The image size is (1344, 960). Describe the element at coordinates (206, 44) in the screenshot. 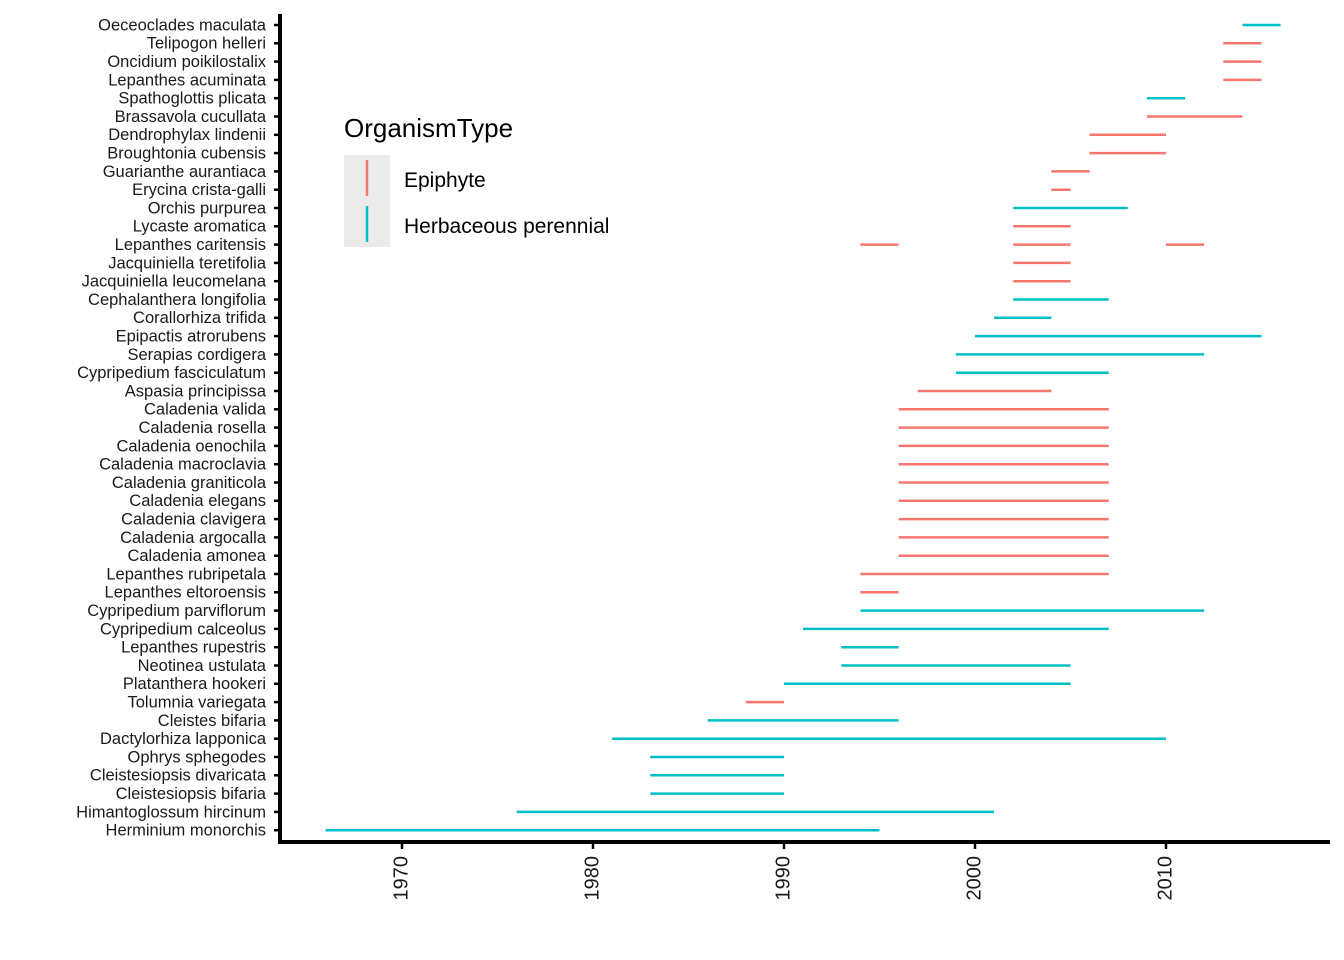

I see `y-tick-label-telipogon-helleri: Telipogon helleri` at that location.